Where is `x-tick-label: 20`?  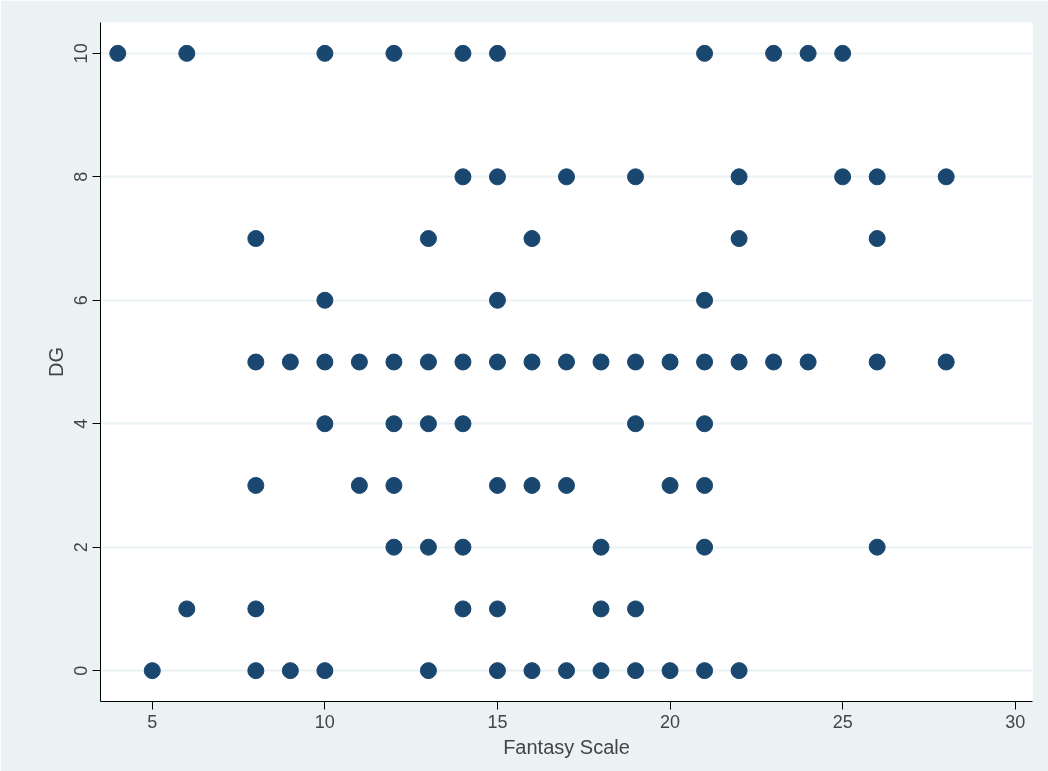 x-tick-label: 20 is located at coordinates (670, 721).